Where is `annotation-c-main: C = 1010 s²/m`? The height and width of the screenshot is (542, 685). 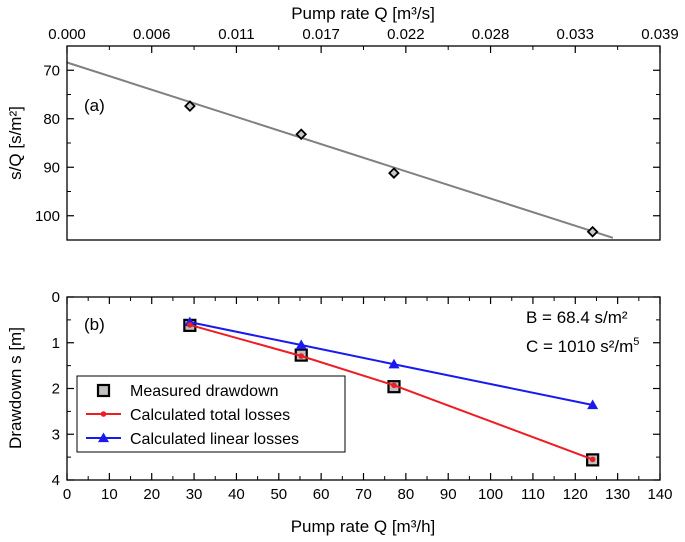 annotation-c-main: C = 1010 s²/m is located at coordinates (579, 346).